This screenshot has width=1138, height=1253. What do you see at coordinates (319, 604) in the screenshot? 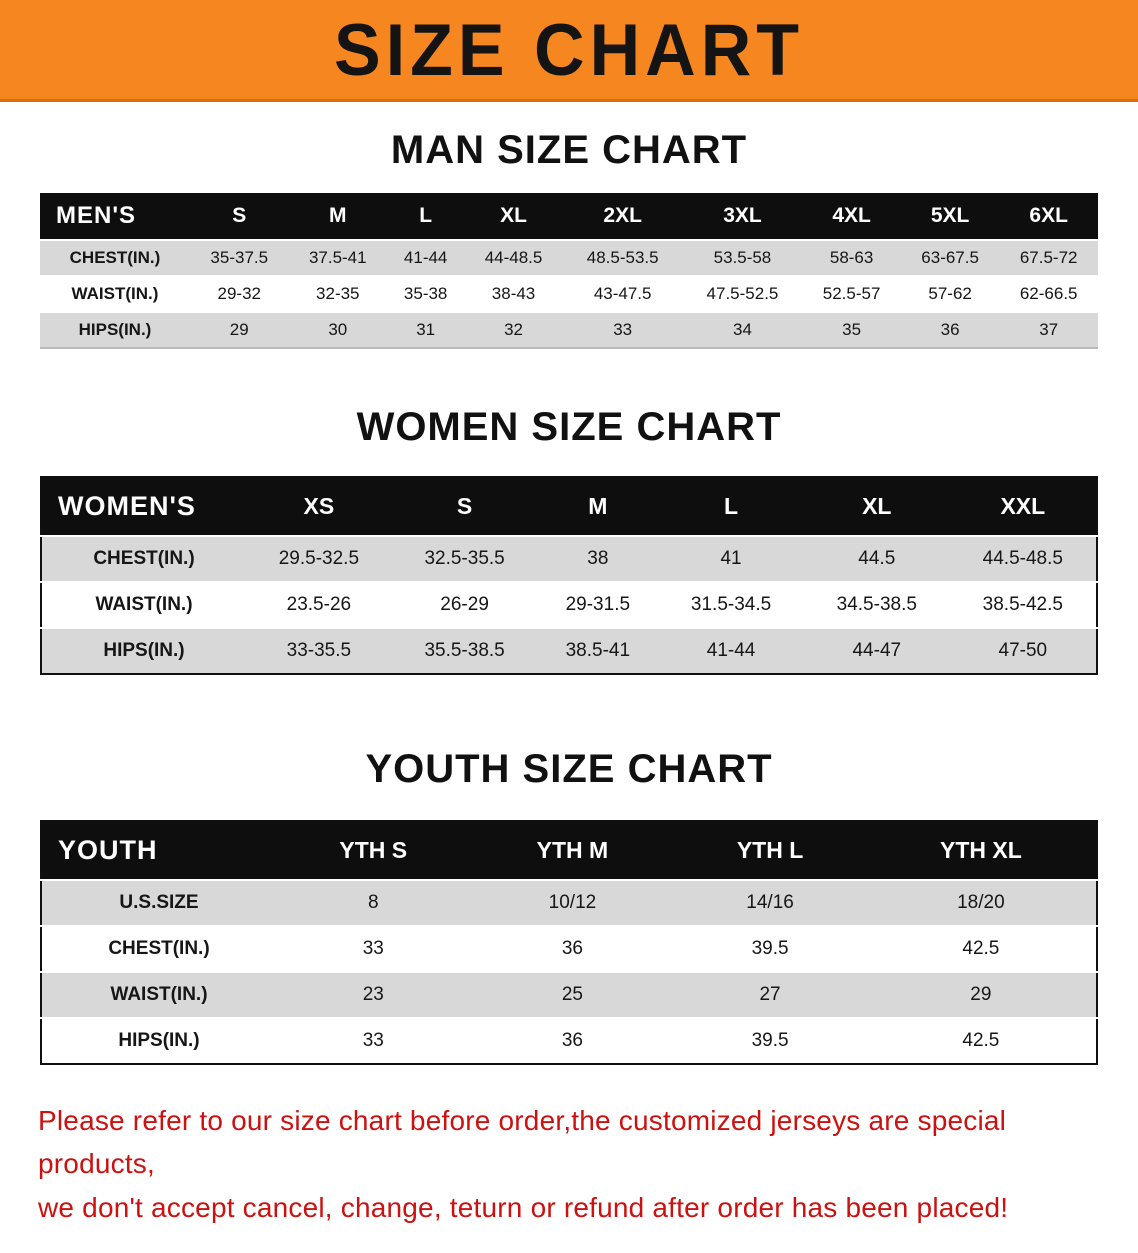
I see `size-value-cell: 23.5-26` at bounding box center [319, 604].